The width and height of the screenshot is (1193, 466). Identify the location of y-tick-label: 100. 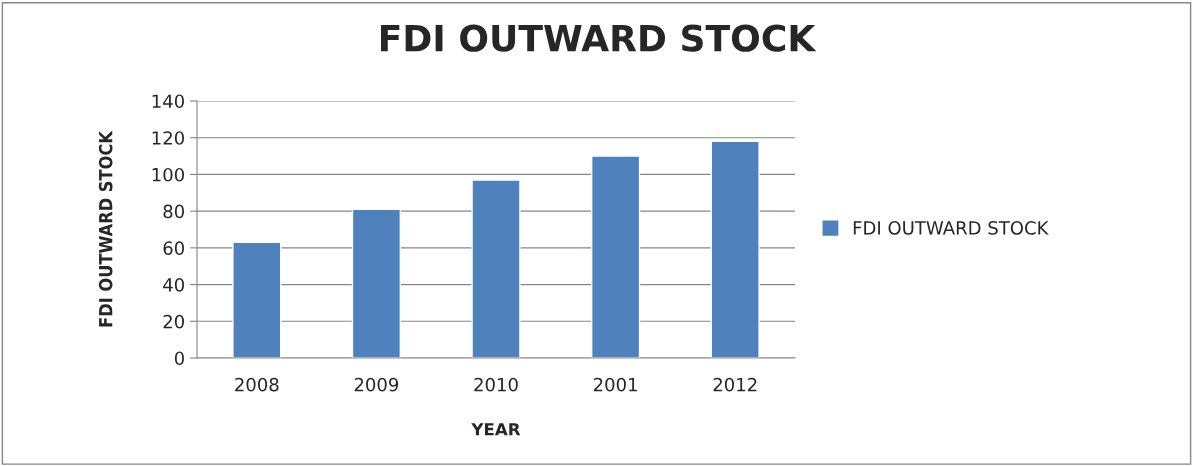
(168, 174).